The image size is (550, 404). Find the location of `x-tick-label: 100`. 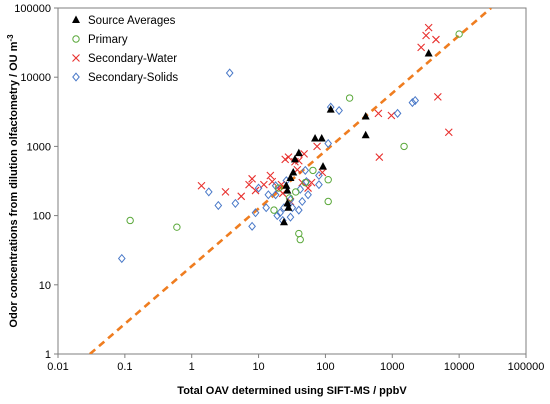

x-tick-label: 100 is located at coordinates (325, 367).